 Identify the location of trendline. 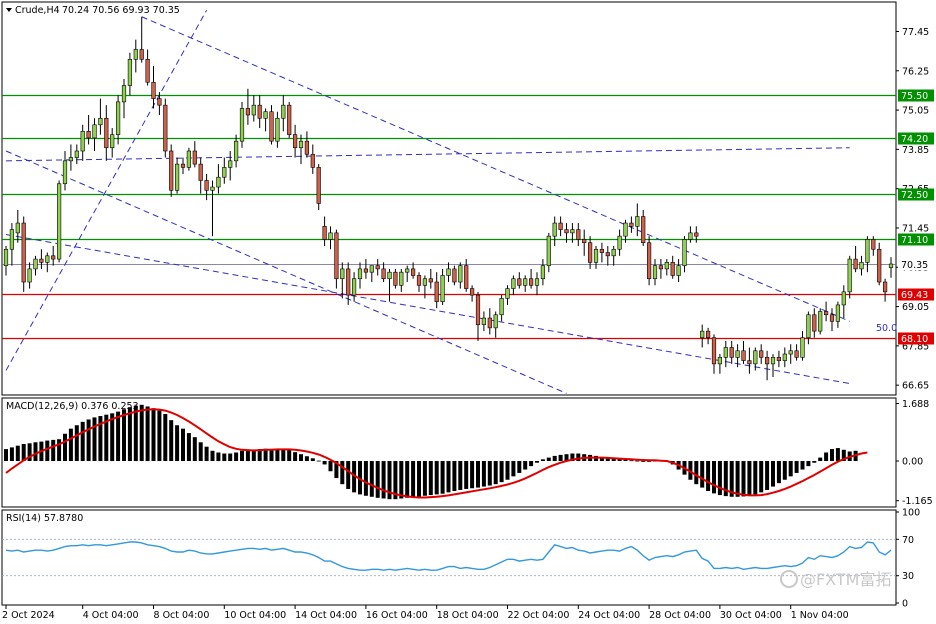
(427, 154).